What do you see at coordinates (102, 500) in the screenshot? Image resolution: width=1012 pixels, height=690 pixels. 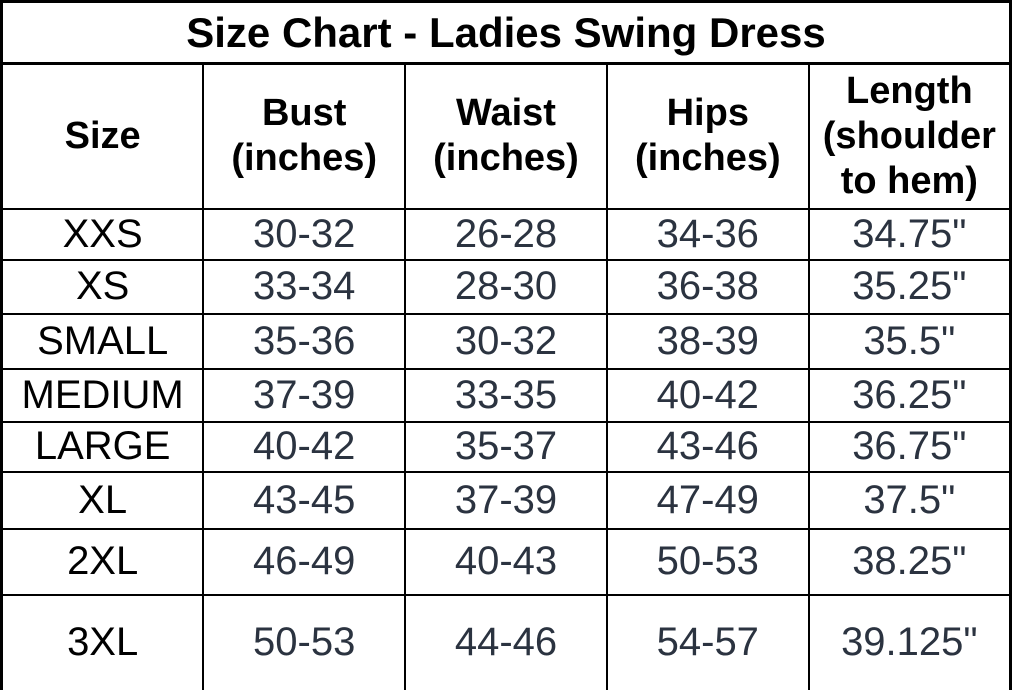 I see `size-cell: XL` at bounding box center [102, 500].